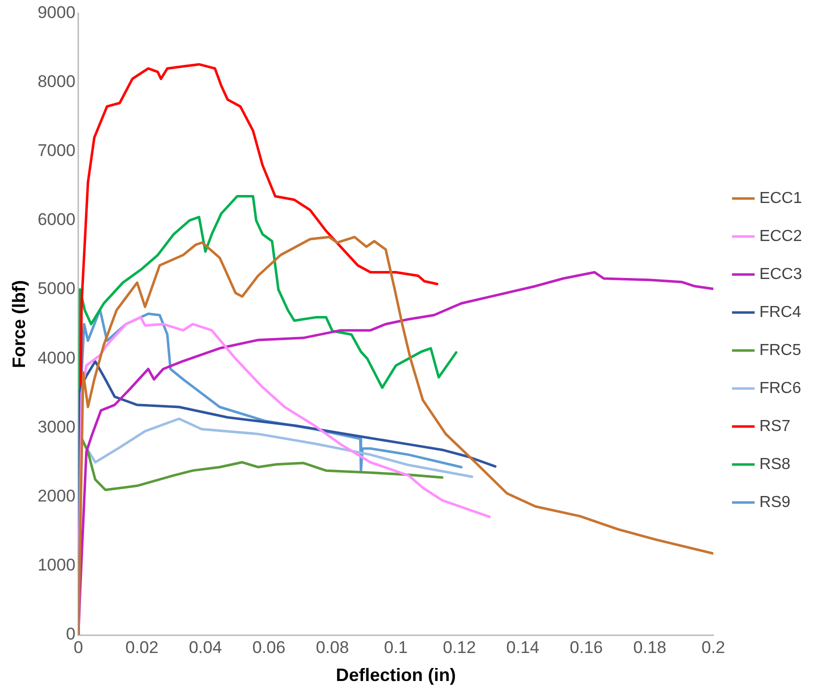 This screenshot has height=696, width=827. What do you see at coordinates (57, 220) in the screenshot?
I see `y-tick-label: 6000` at bounding box center [57, 220].